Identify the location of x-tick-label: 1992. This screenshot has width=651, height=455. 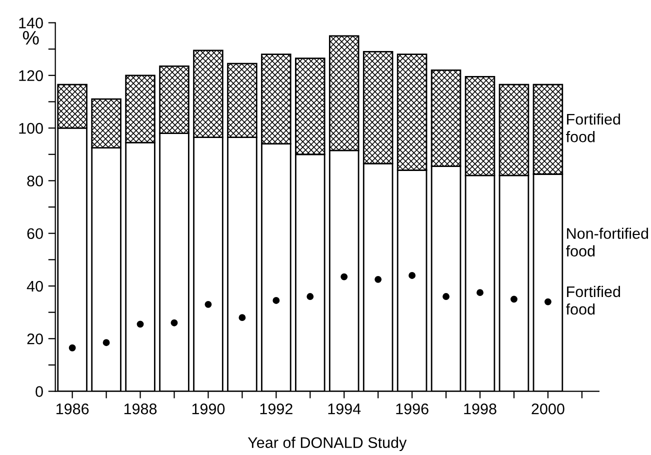
(276, 409).